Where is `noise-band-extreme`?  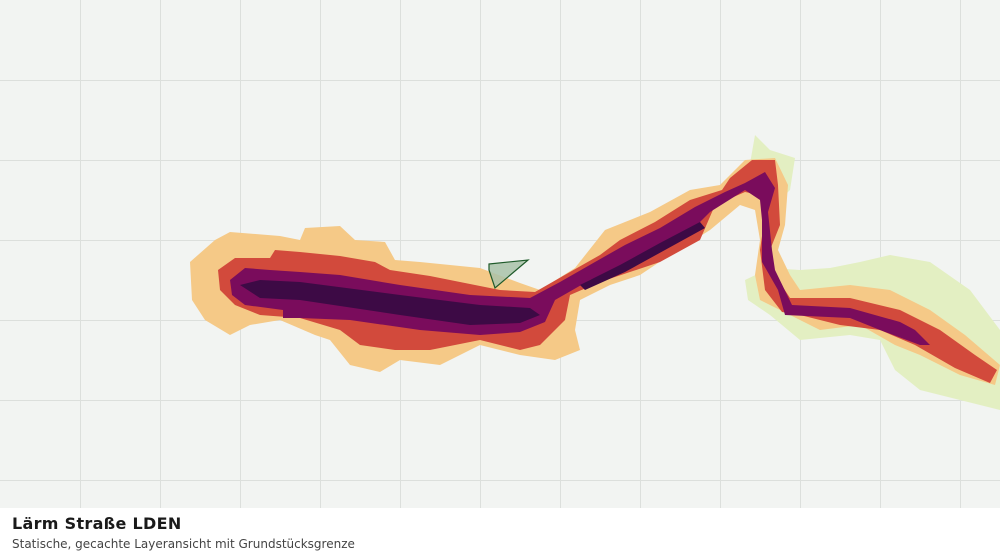 noise-band-extreme is located at coordinates (472, 273).